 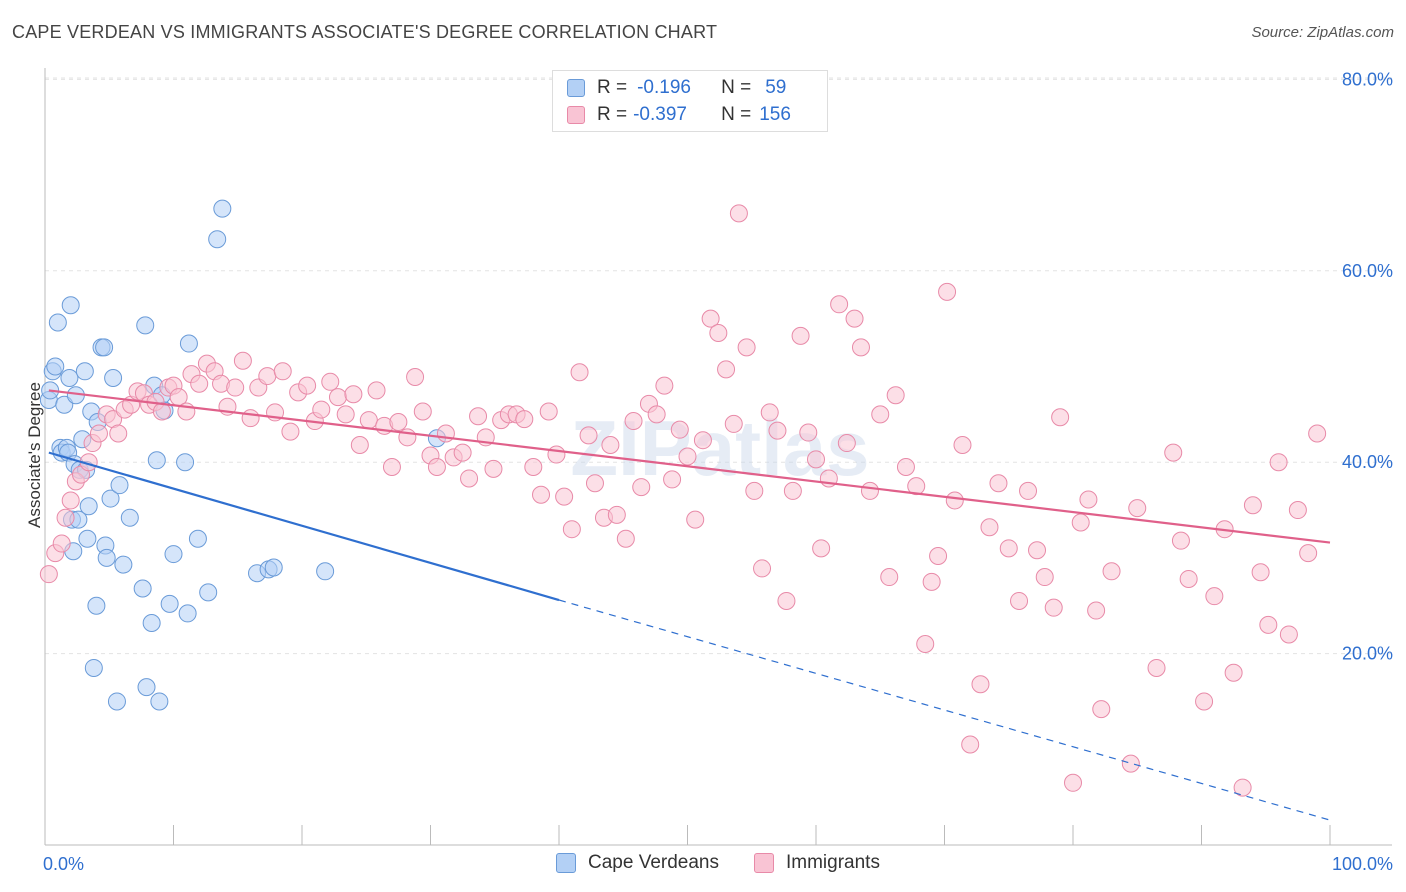 I want to click on x-tick-label: 0.0%, so click(x=63, y=864).